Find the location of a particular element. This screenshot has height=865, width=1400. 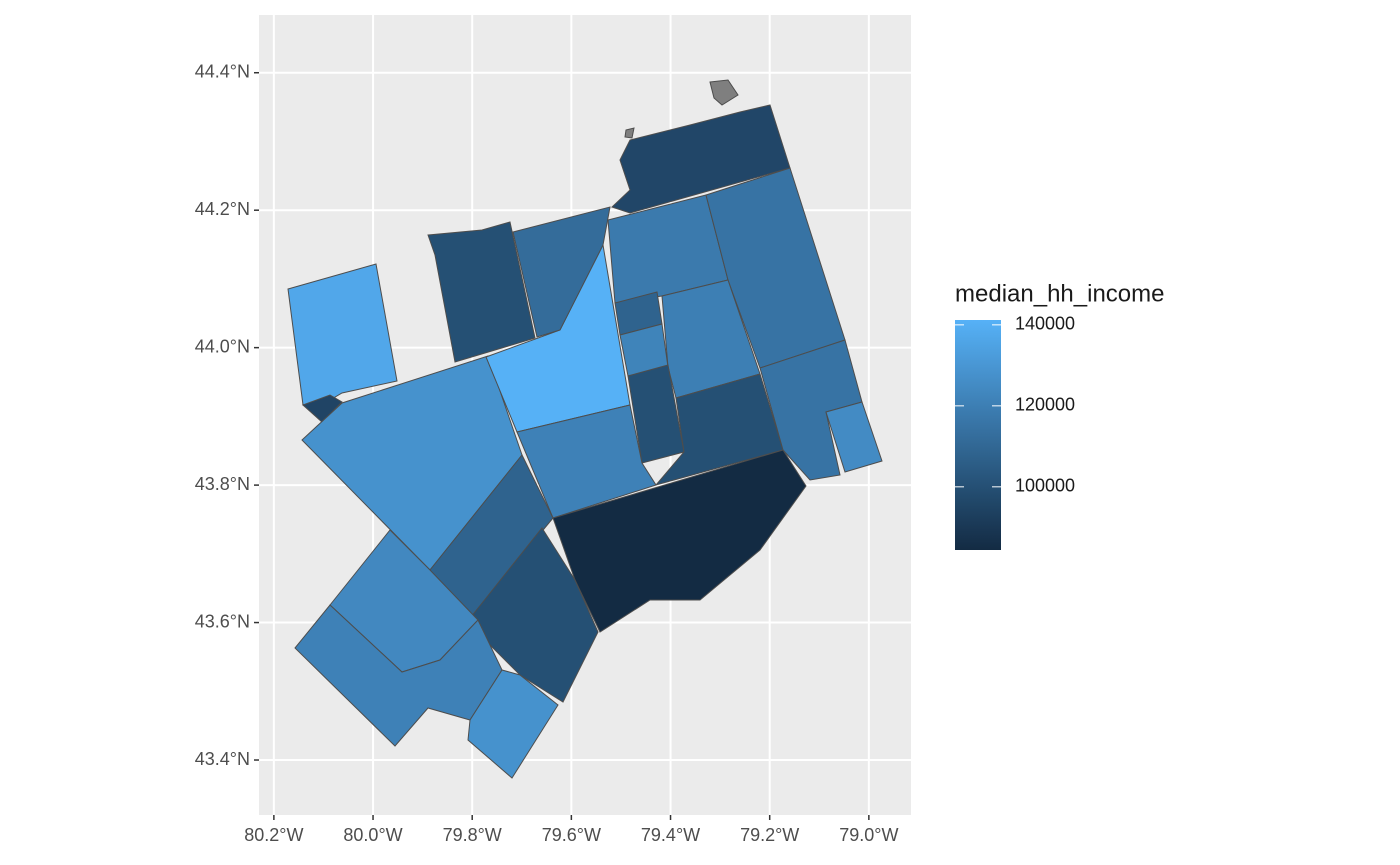

legend-label: 140000 is located at coordinates (1045, 324).